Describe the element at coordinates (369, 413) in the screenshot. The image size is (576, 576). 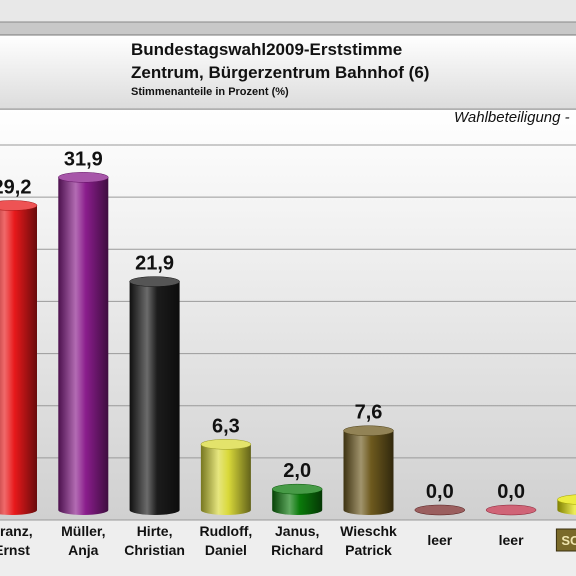
I see `value-label: 7,6` at that location.